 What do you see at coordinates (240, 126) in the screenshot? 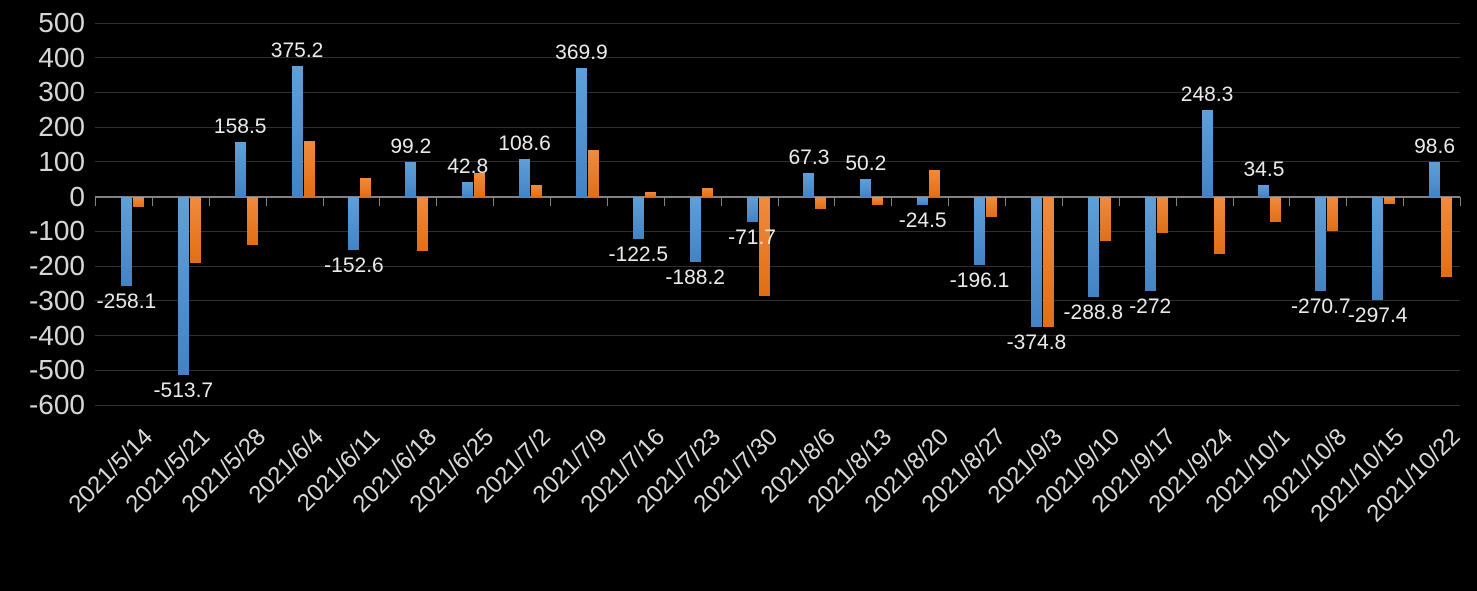
I see `data-label: 158.5` at bounding box center [240, 126].